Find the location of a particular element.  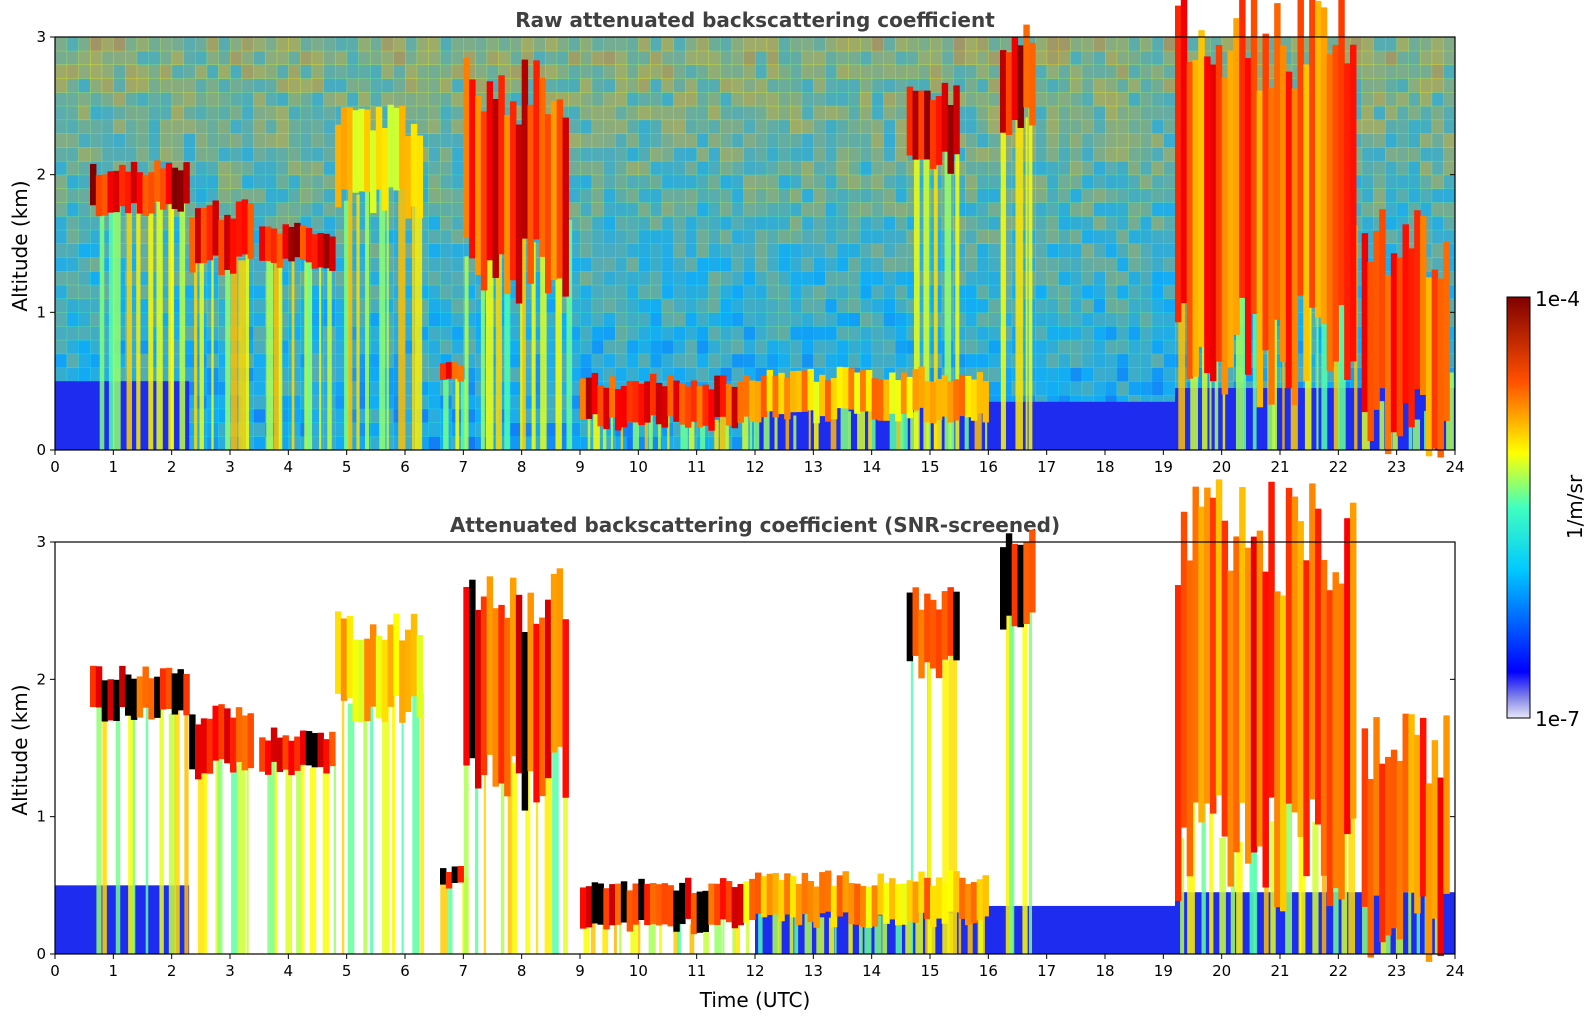

x-tick-label: 8 is located at coordinates (522, 467).